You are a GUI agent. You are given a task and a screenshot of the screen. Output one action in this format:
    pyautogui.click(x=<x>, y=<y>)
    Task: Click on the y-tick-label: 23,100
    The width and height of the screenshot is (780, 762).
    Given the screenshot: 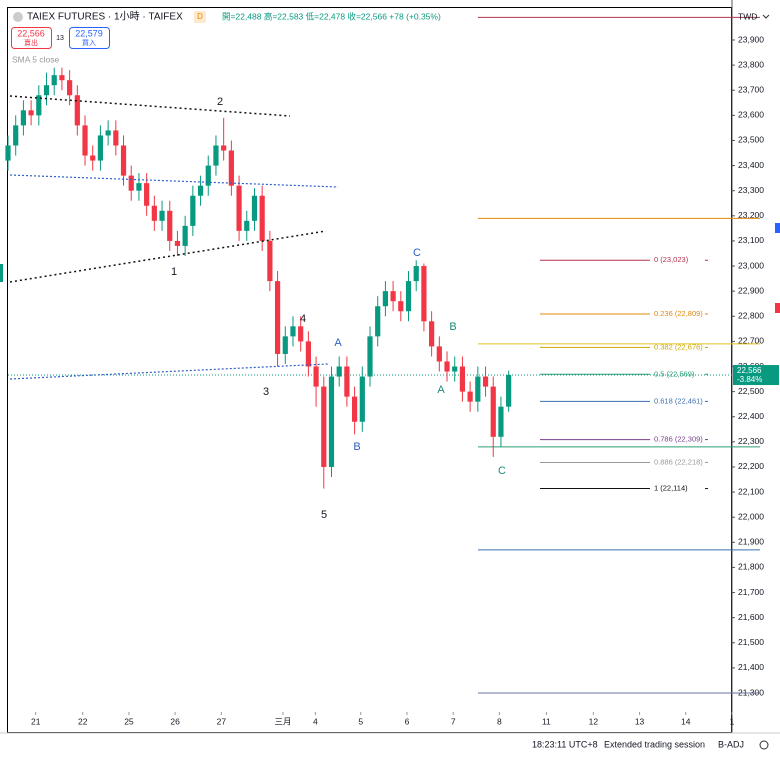 What is the action you would take?
    pyautogui.click(x=751, y=240)
    